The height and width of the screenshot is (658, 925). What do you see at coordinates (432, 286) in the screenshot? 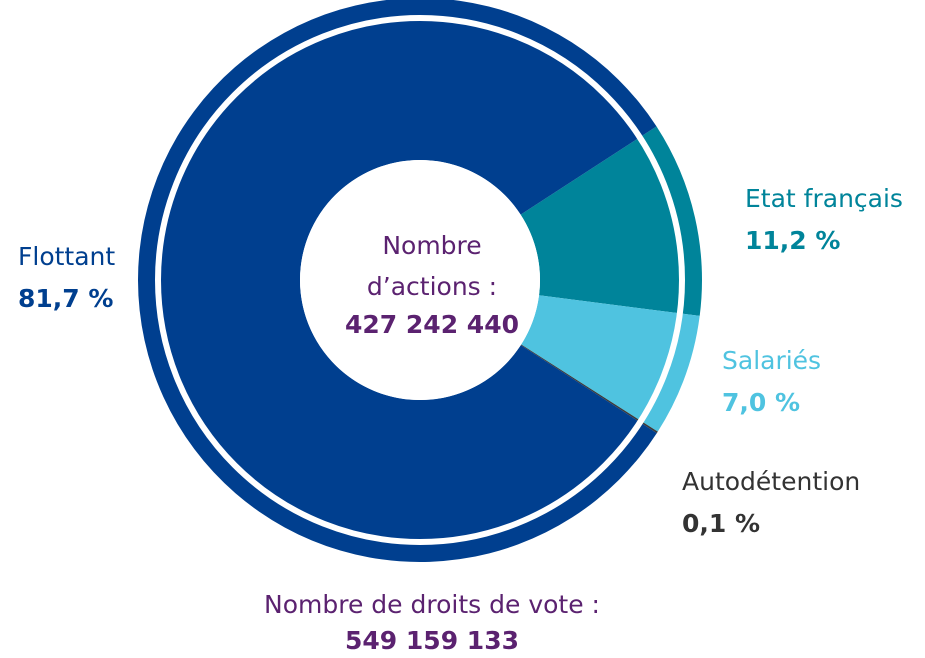
I see `center-label: d’actions :` at bounding box center [432, 286].